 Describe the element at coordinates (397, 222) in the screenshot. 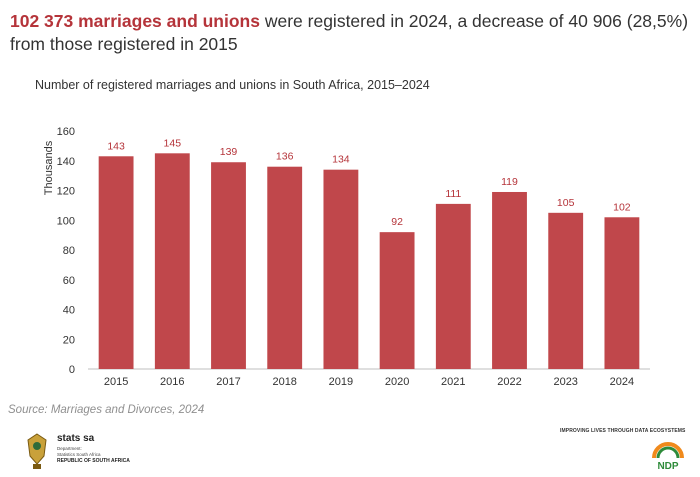

I see `bar-value-label: 92` at that location.